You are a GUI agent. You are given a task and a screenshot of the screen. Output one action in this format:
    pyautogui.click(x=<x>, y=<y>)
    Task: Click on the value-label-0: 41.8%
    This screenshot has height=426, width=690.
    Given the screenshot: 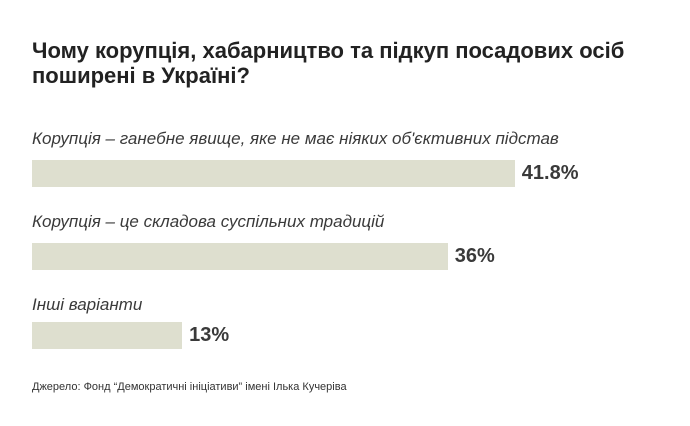 What is the action you would take?
    pyautogui.click(x=550, y=173)
    